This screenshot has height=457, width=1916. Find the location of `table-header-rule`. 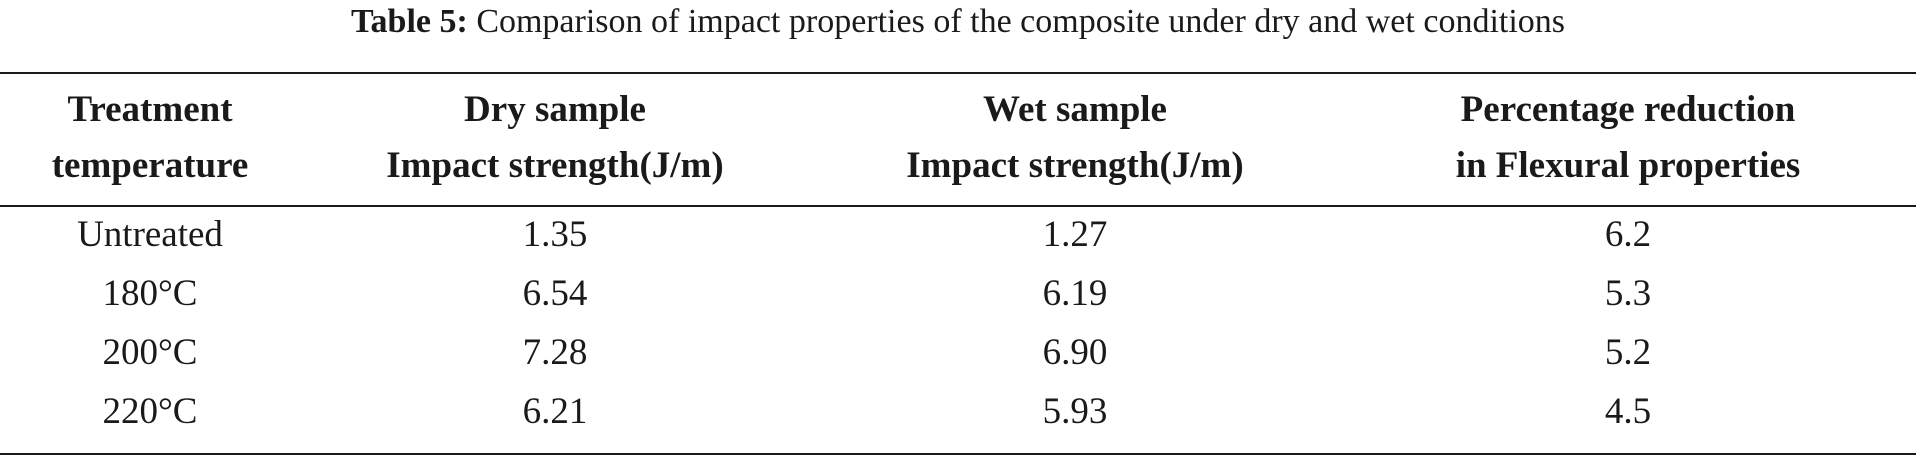

table-header-rule is located at coordinates (958, 206).